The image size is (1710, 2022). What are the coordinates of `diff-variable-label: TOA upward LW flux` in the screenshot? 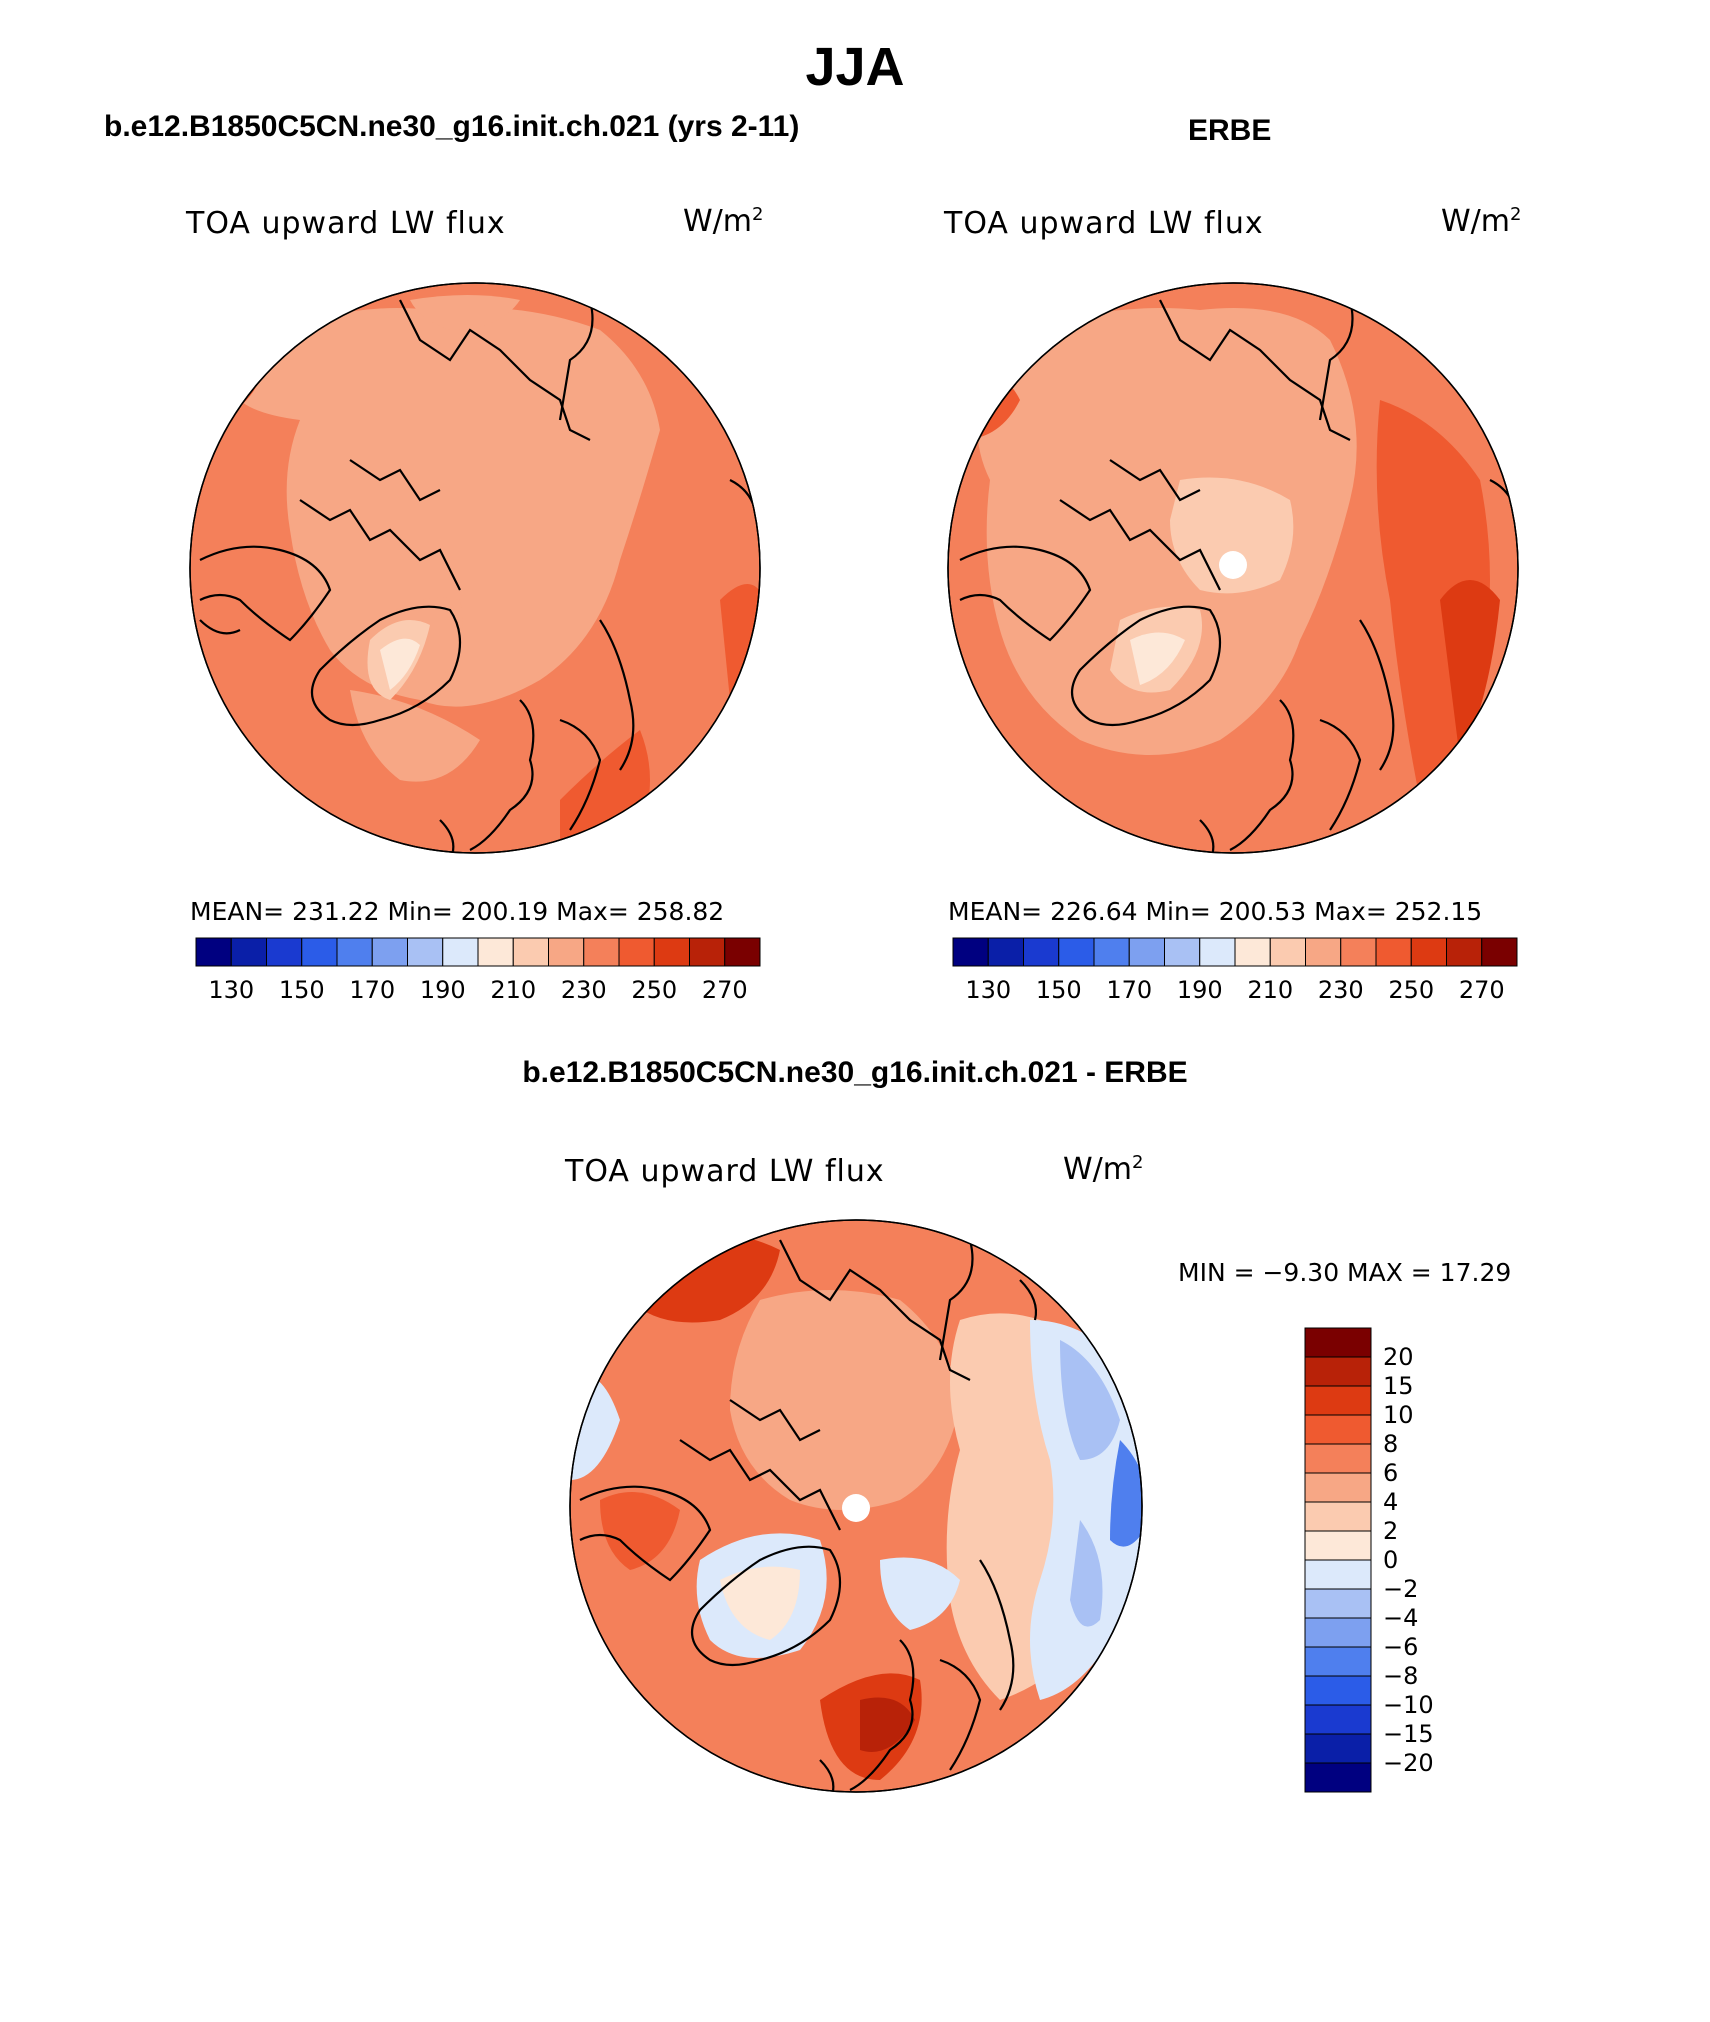 It's located at (725, 1171).